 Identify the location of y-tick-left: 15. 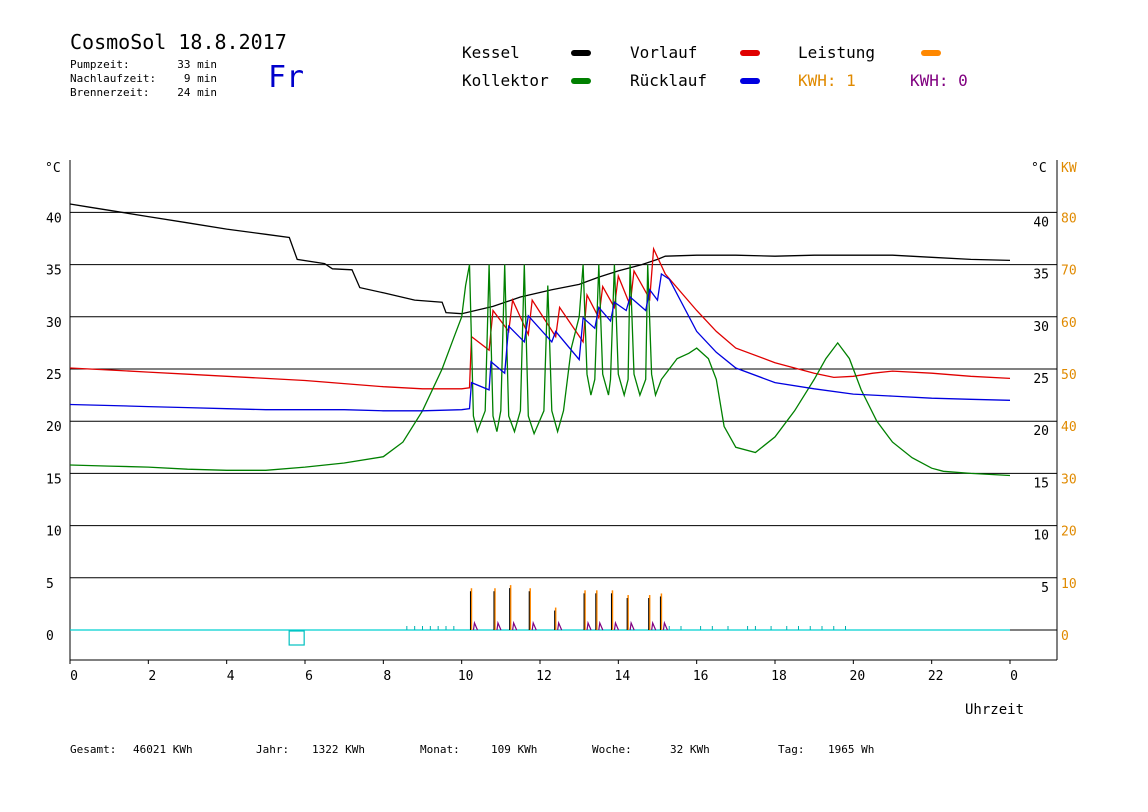
(54, 479).